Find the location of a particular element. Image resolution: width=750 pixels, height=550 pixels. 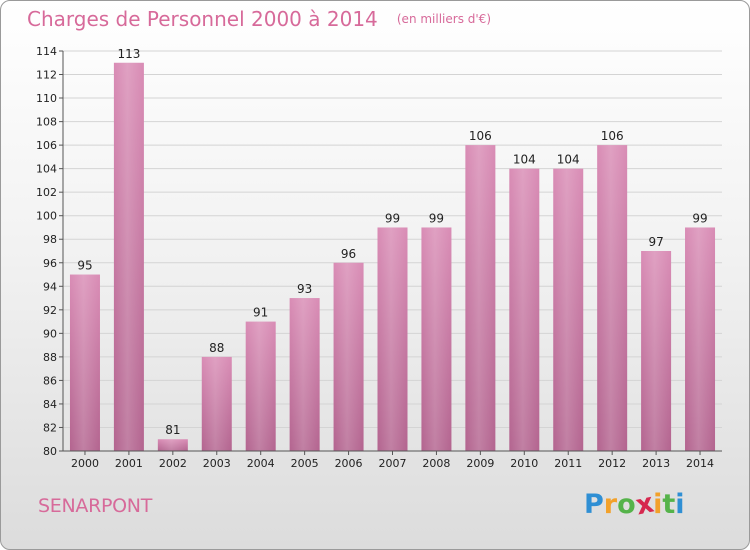

y-tick-label: 100 is located at coordinates (46, 216).